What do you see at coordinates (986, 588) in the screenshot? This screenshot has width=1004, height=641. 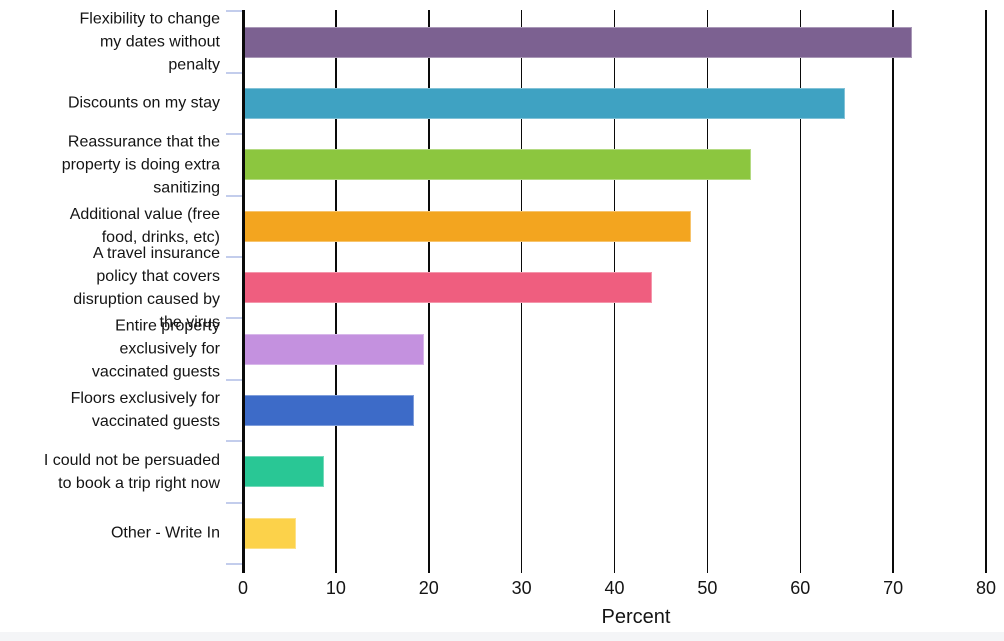 I see `x-tick-label-80: 80` at bounding box center [986, 588].